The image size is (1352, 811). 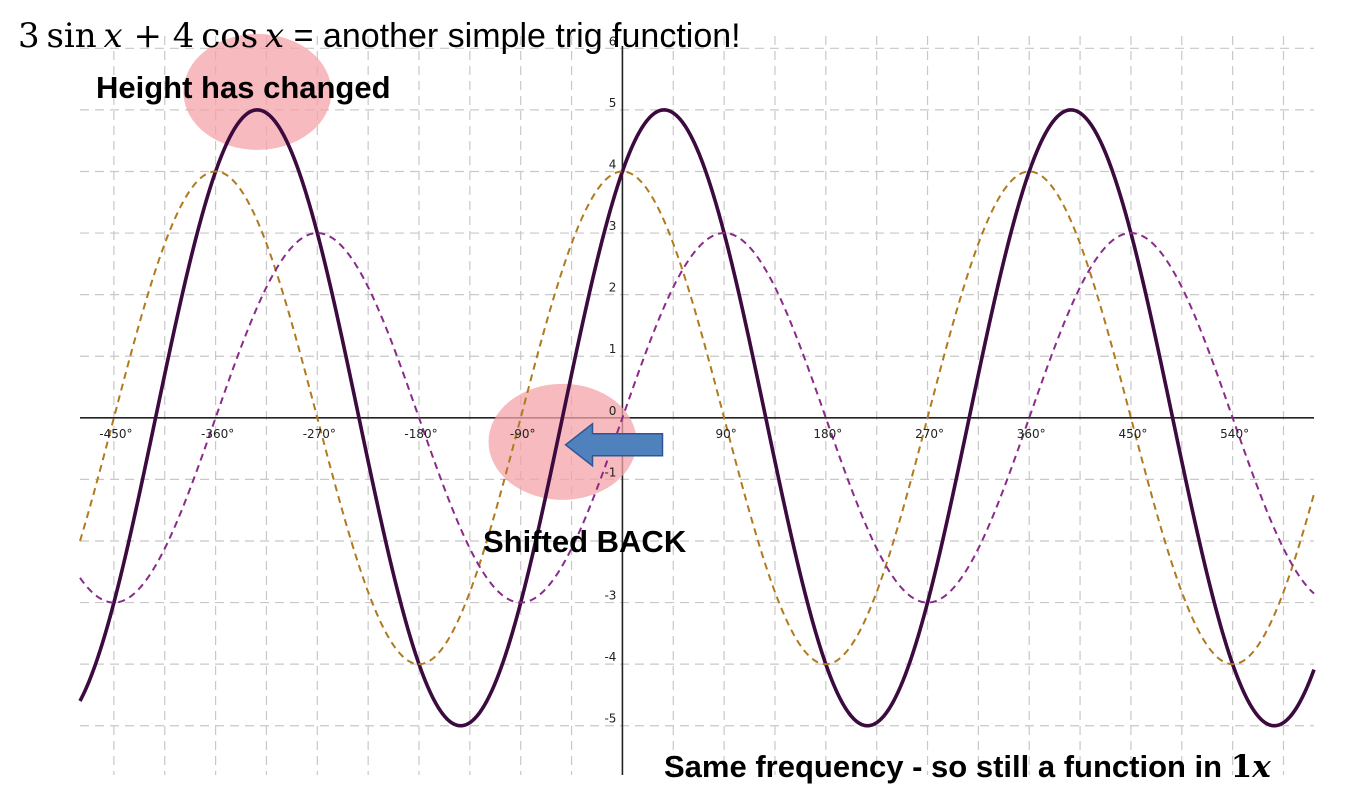 I want to click on x-tick-label: -360°, so click(x=217, y=434).